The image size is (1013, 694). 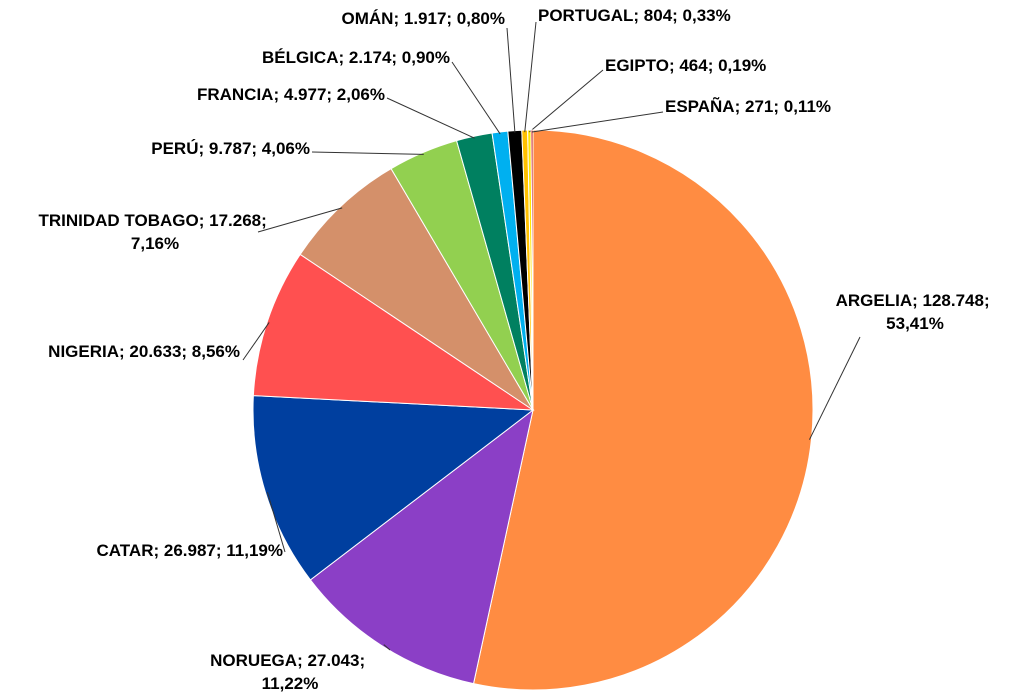 I want to click on value-label: 26.987, so click(x=190, y=550).